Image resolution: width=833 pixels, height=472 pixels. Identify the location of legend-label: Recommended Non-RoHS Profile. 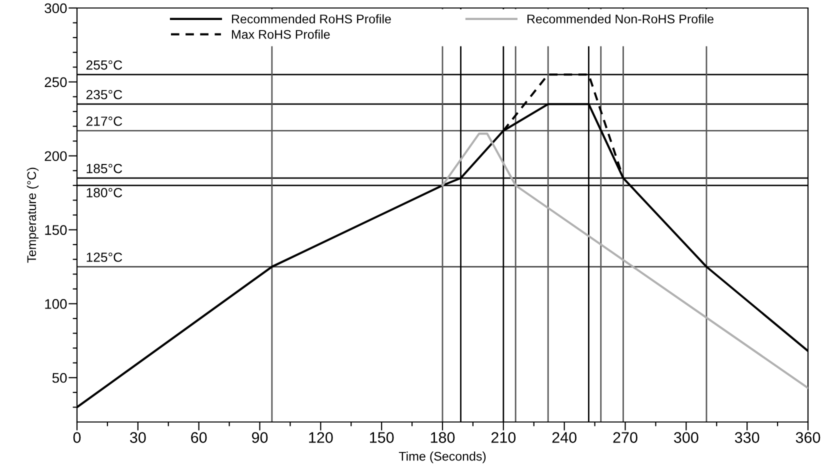
(620, 19).